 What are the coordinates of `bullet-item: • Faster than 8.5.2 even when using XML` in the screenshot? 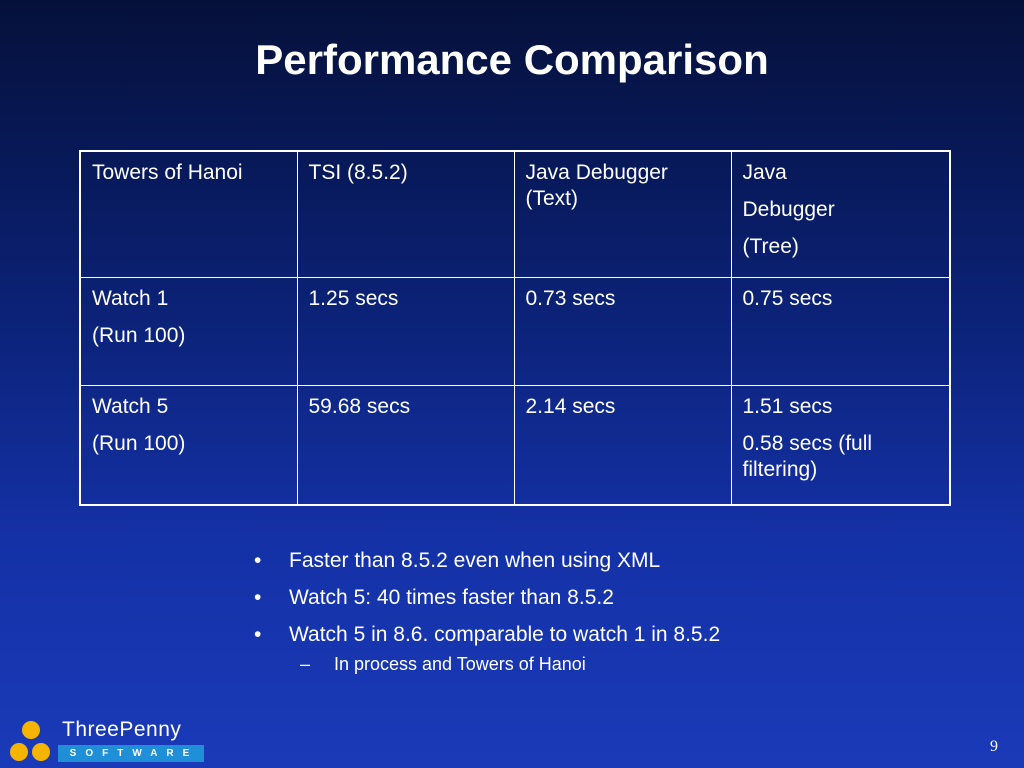 It's located at (484, 561).